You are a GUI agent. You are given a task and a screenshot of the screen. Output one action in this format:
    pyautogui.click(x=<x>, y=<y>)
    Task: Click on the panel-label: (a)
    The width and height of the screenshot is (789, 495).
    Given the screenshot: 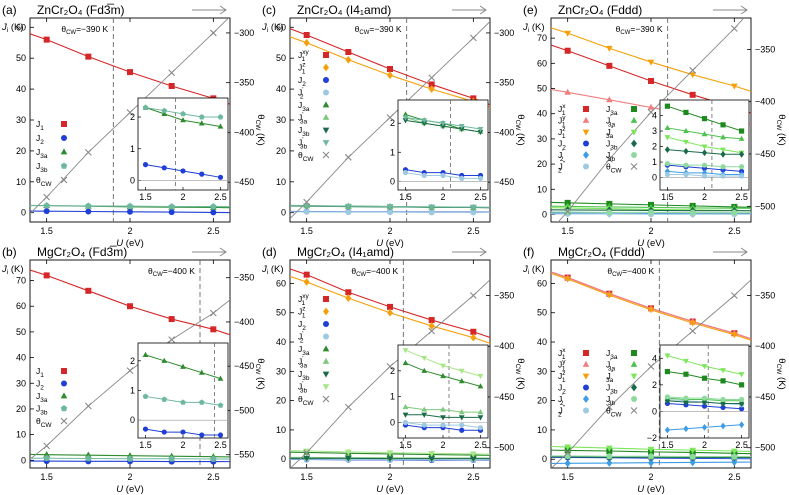 What is the action you would take?
    pyautogui.click(x=9, y=10)
    